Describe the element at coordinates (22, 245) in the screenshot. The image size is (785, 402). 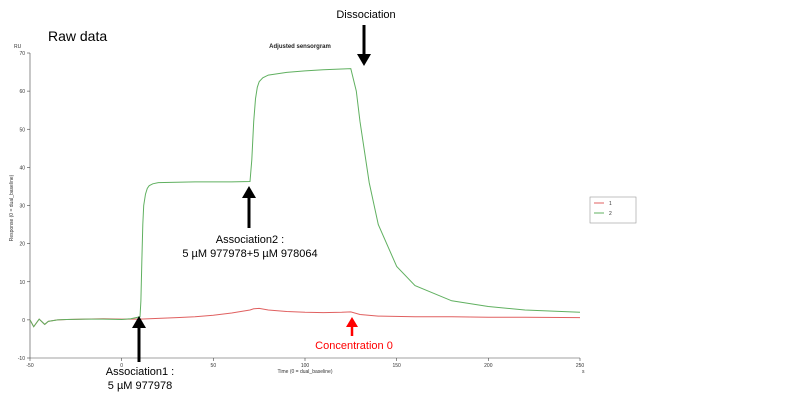
I see `y-tick-label: 20` at that location.